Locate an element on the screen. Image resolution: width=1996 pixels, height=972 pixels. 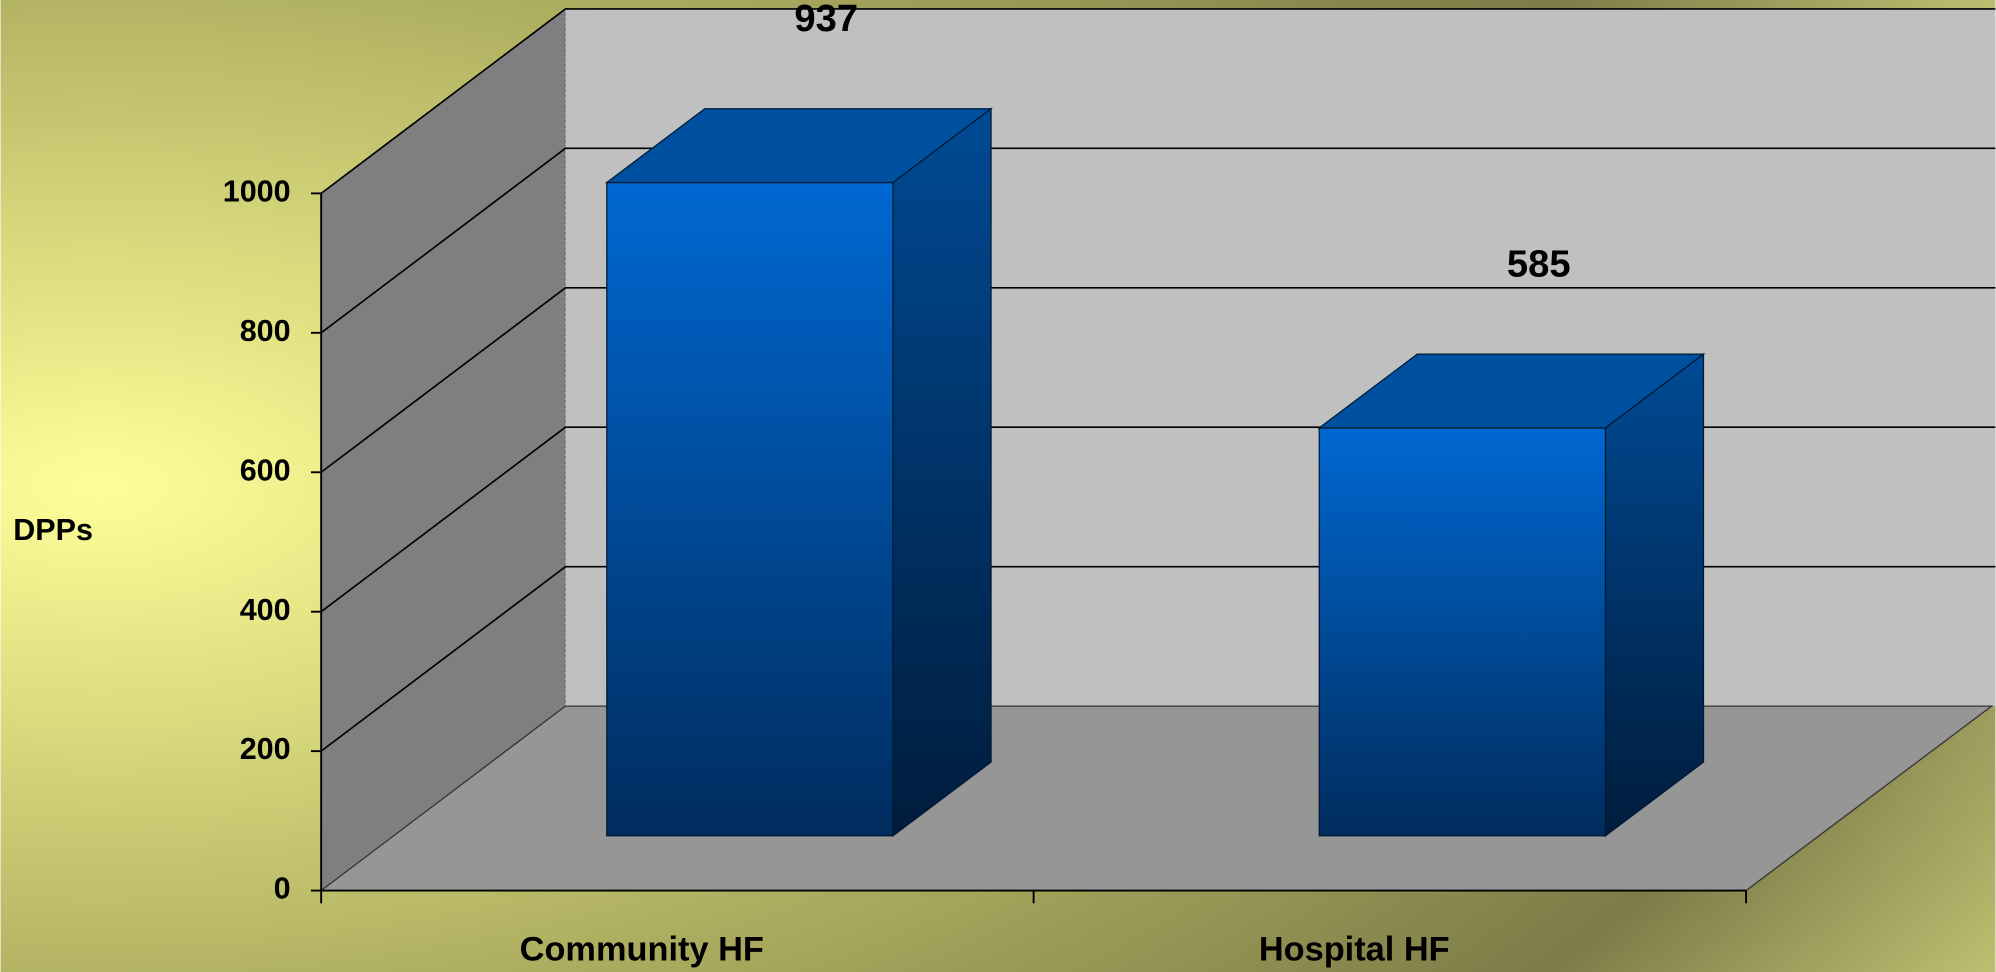
y-tick-label: 0 is located at coordinates (282, 889).